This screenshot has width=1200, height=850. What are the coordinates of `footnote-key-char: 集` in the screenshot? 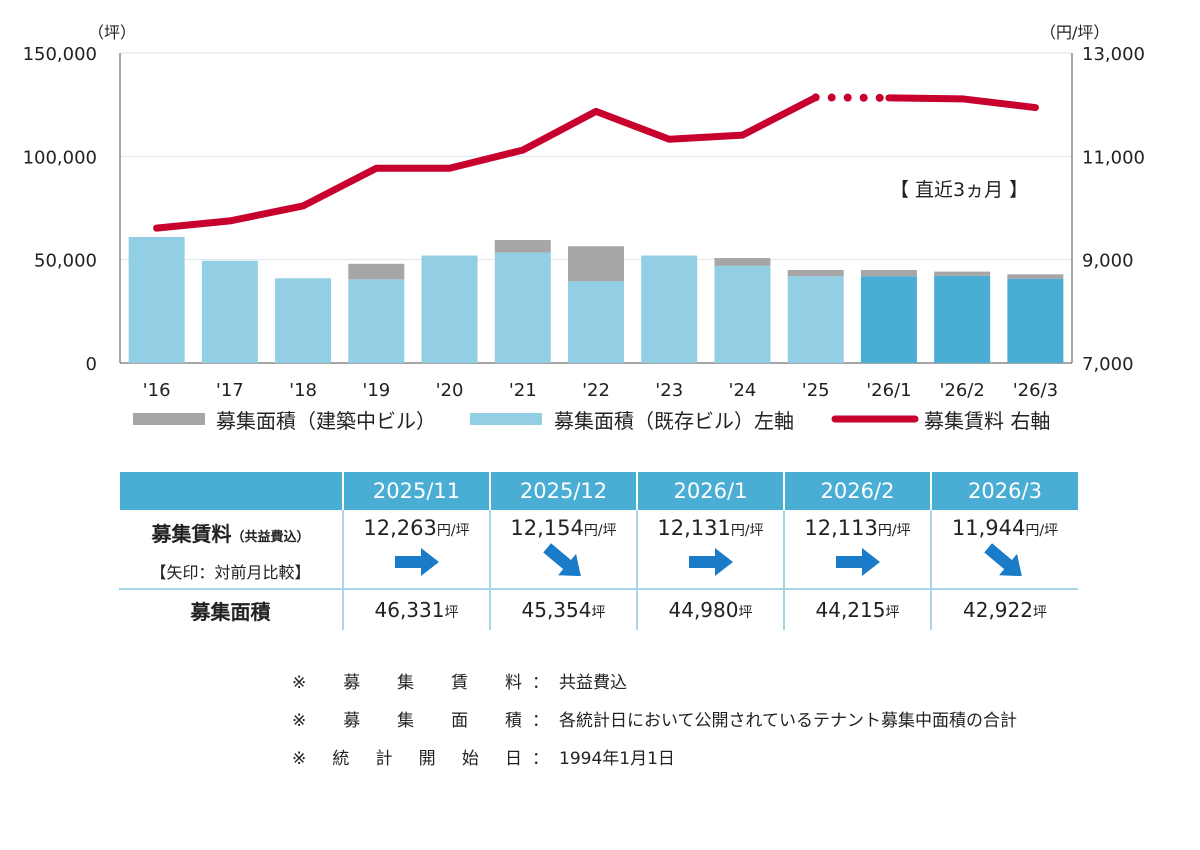 It's located at (406, 721).